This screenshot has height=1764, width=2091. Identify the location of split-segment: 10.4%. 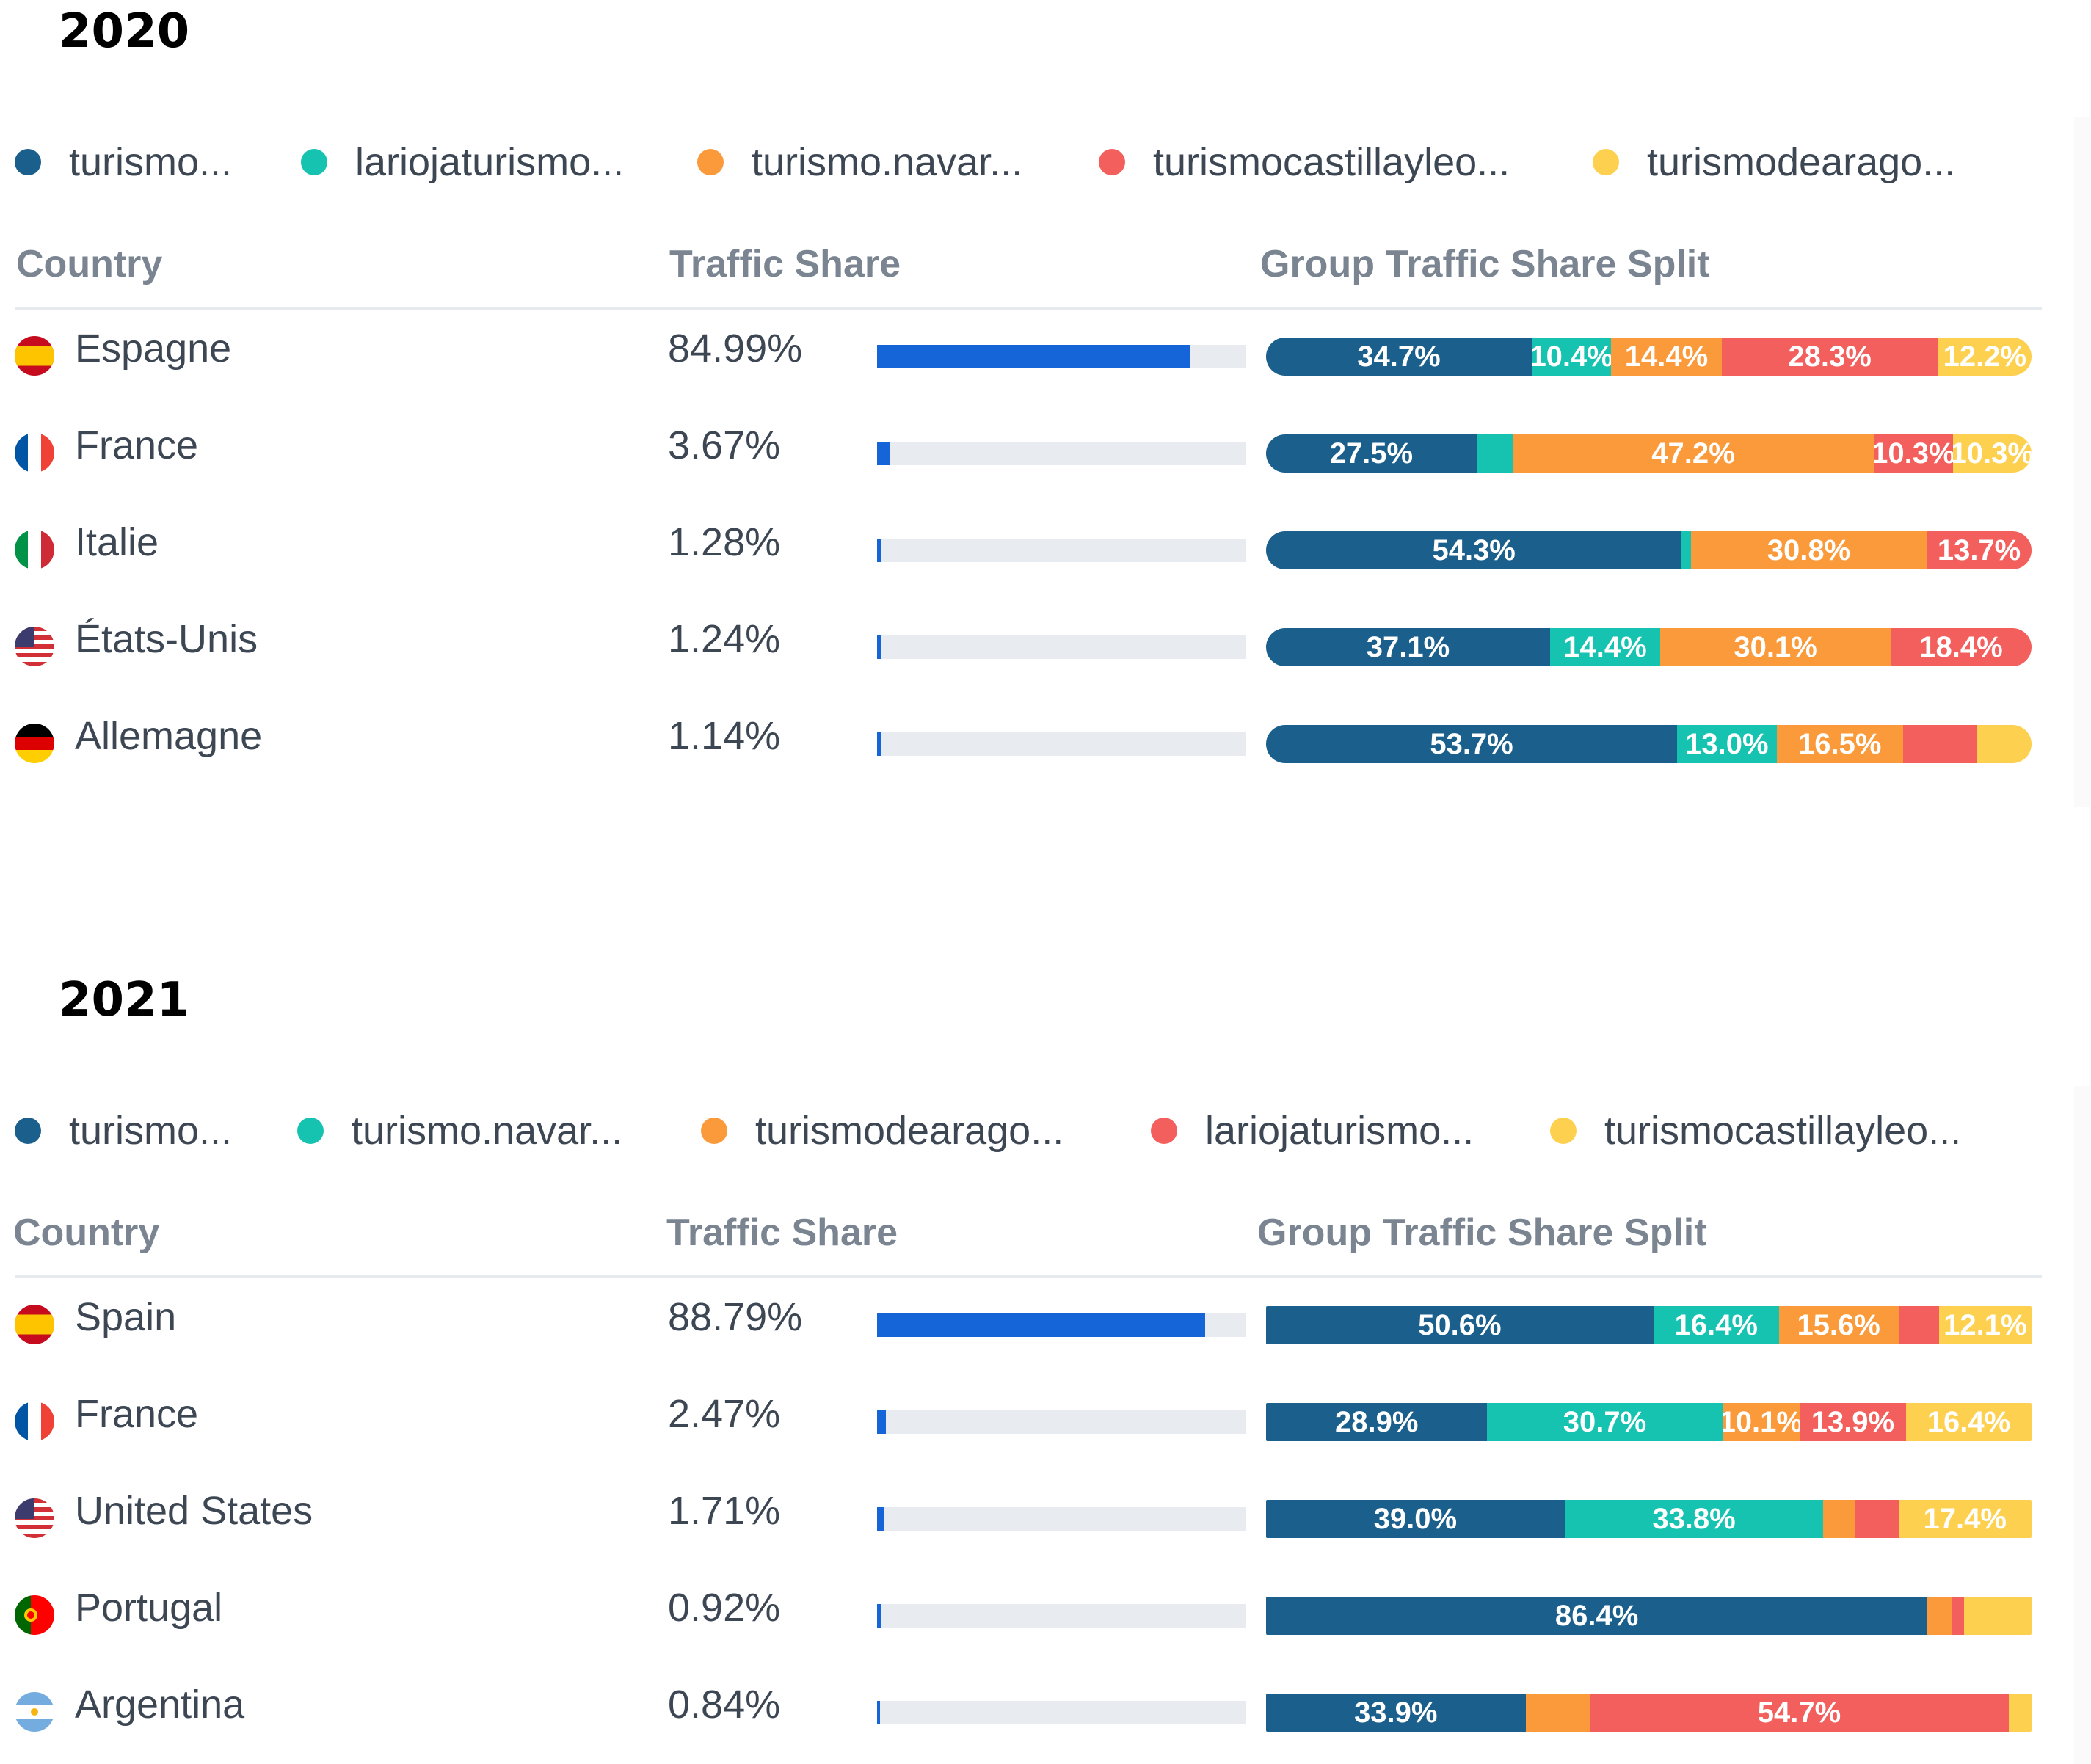
(1571, 357).